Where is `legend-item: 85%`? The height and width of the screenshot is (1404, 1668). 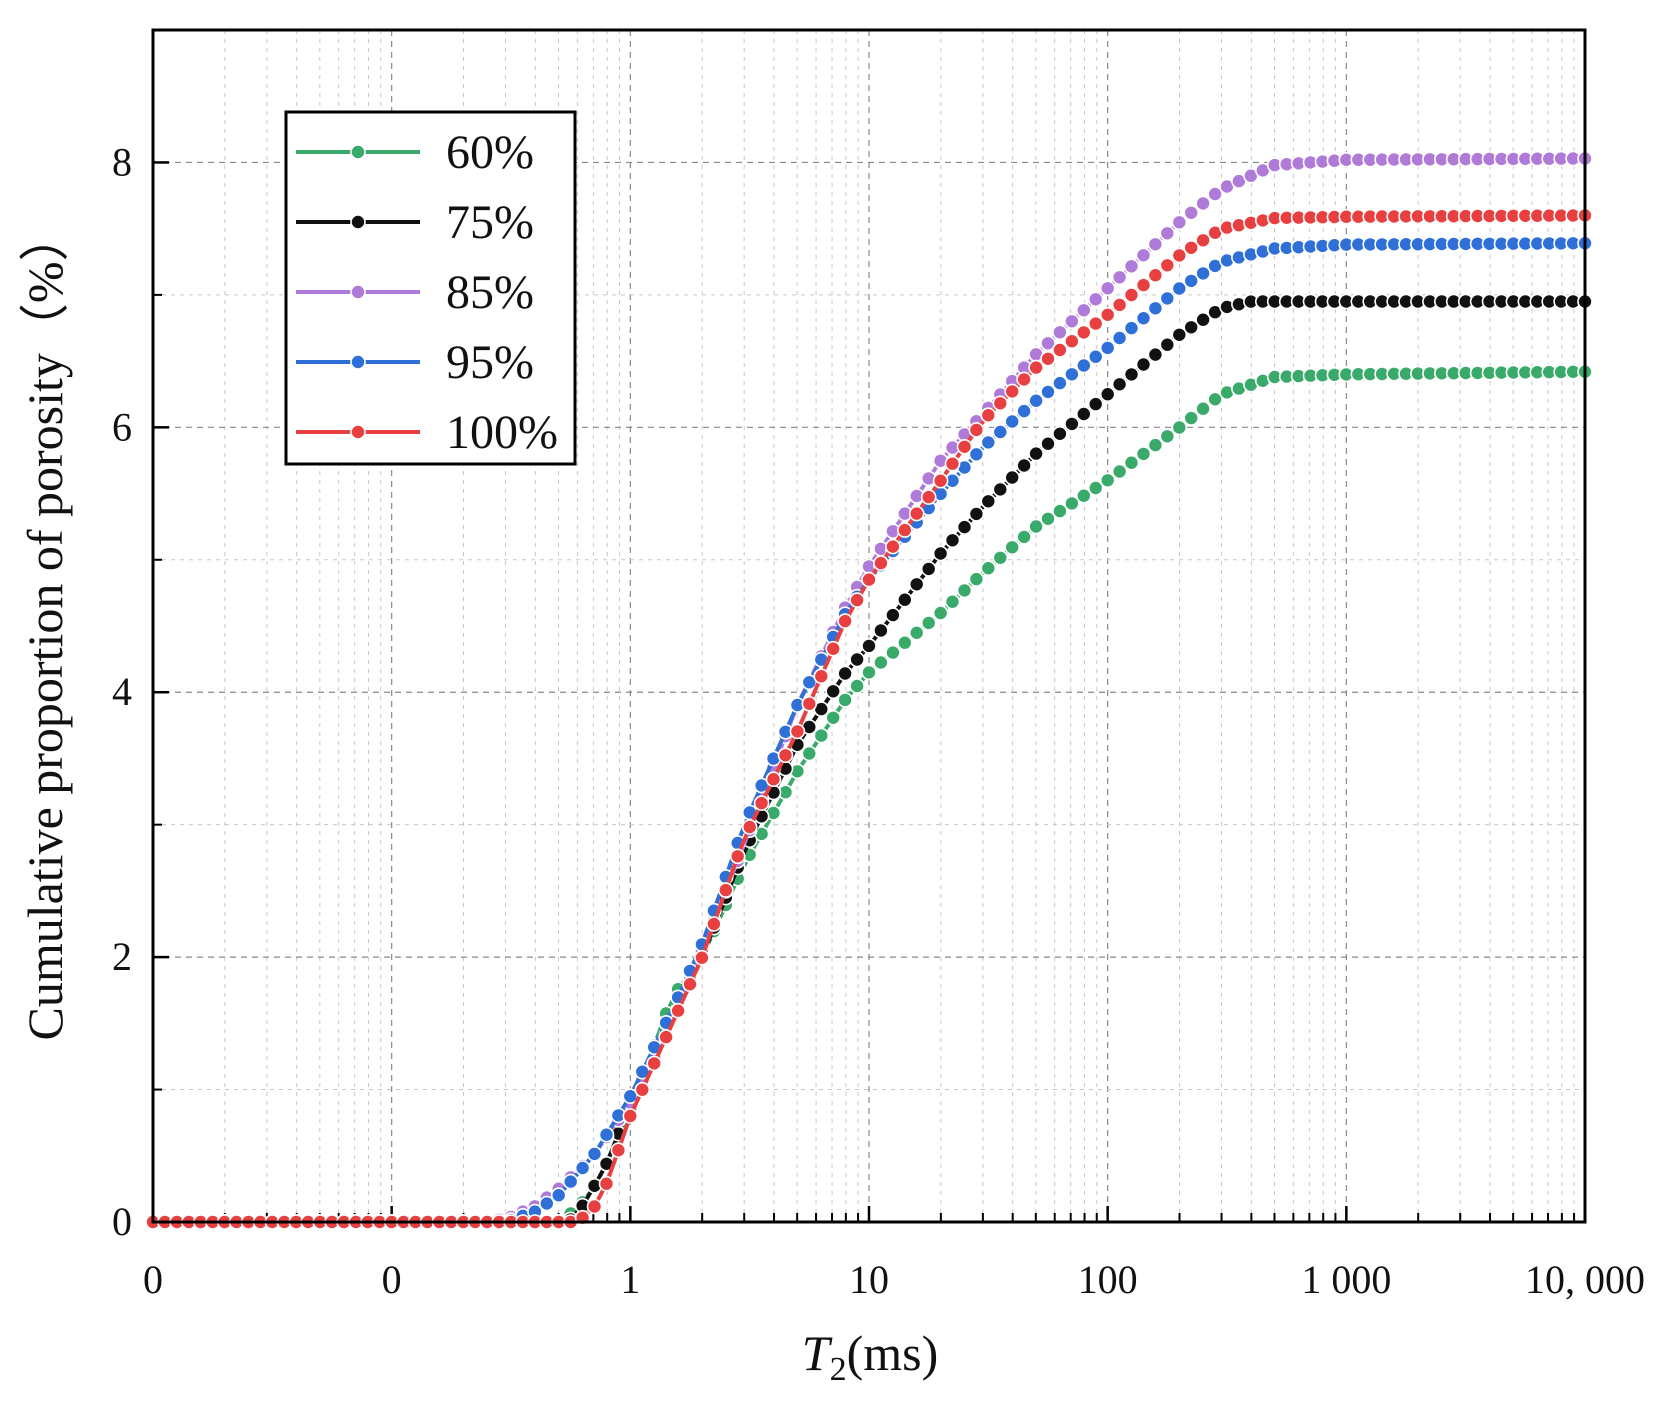
legend-item: 85% is located at coordinates (415, 292).